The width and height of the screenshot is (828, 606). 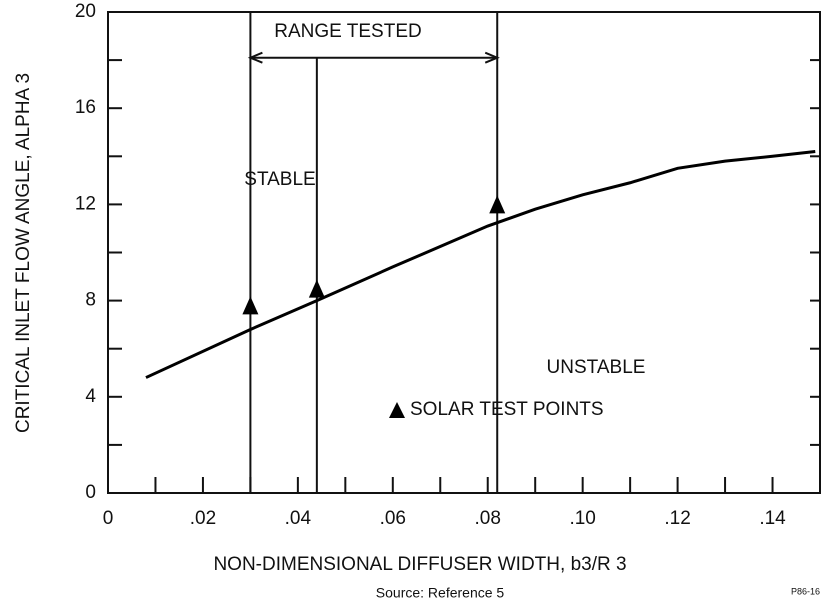 I want to click on x-tick-label: .14, so click(x=772, y=518).